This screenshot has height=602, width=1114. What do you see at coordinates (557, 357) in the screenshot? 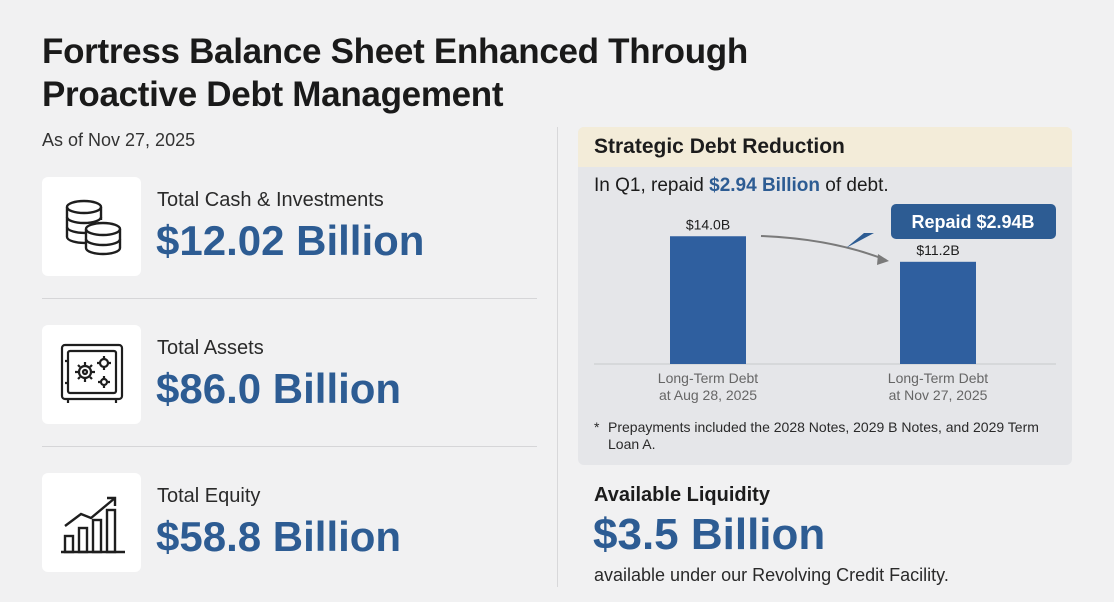
I see `vertical-divider` at bounding box center [557, 357].